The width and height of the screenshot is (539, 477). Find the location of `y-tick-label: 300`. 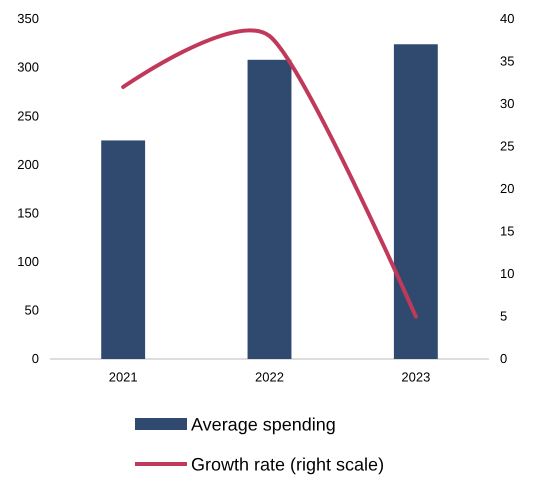

y-tick-label: 300 is located at coordinates (28, 67).